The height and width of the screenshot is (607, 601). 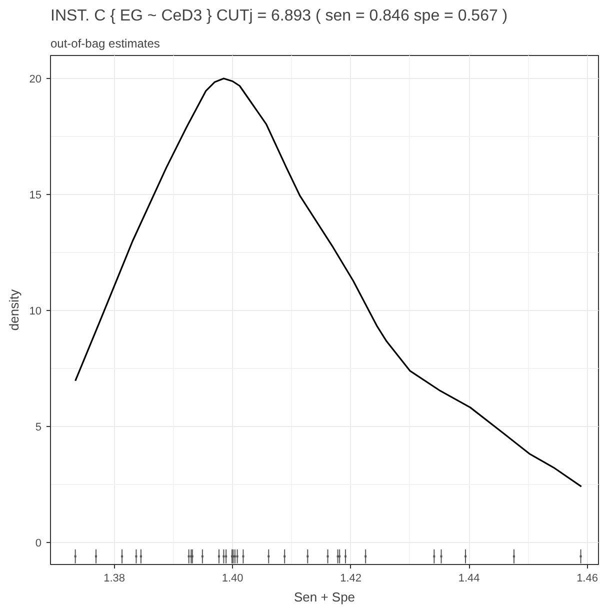 What do you see at coordinates (115, 578) in the screenshot?
I see `x-tick-label: 1.38` at bounding box center [115, 578].